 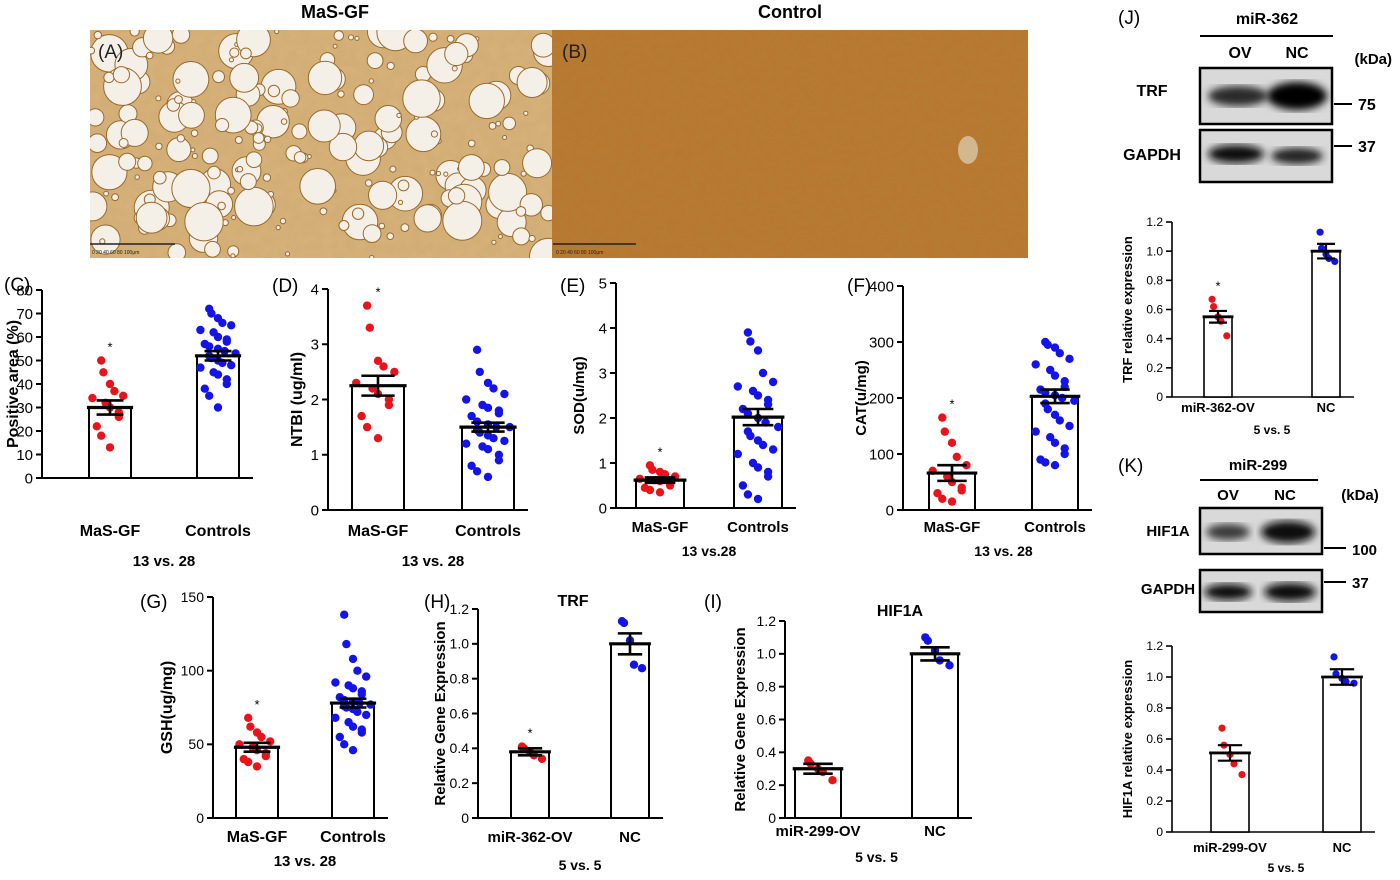 What do you see at coordinates (900, 611) in the screenshot?
I see `chart-title: HIF1A` at bounding box center [900, 611].